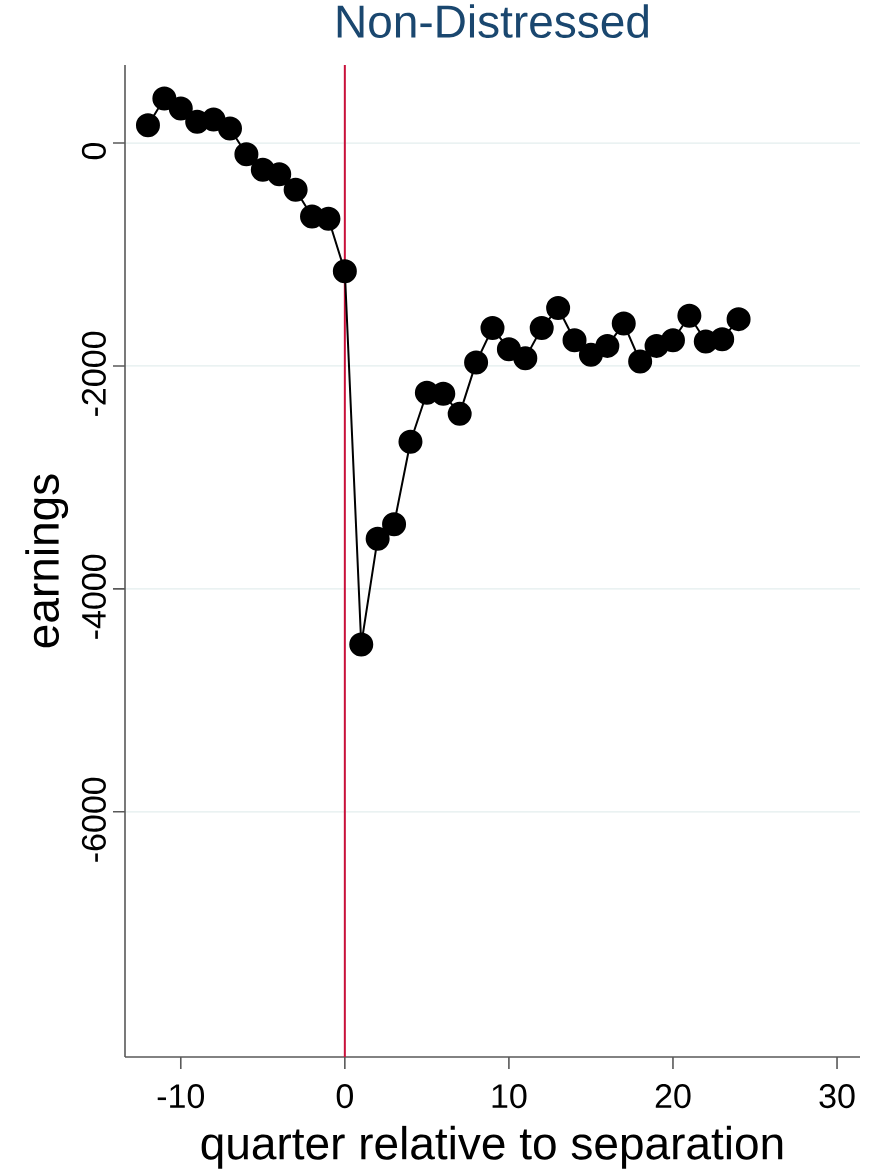 The image size is (875, 1174). Describe the element at coordinates (93, 819) in the screenshot. I see `y-tick-label: -6000` at that location.